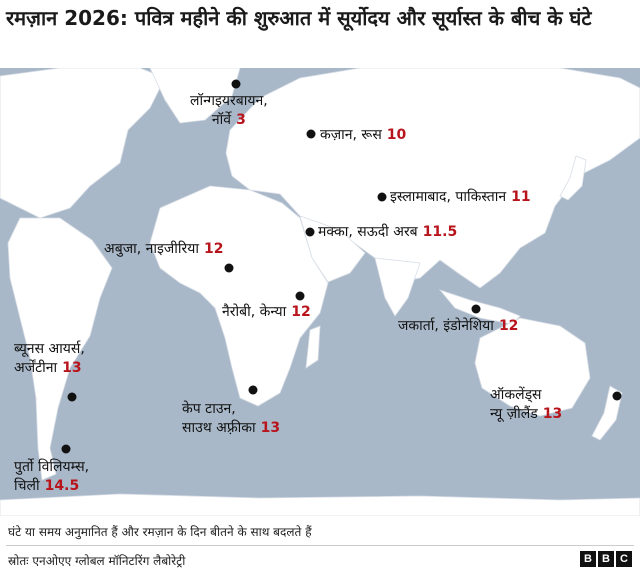 The width and height of the screenshot is (640, 576). Describe the element at coordinates (236, 84) in the screenshot. I see `marker-longyearbyen` at that location.